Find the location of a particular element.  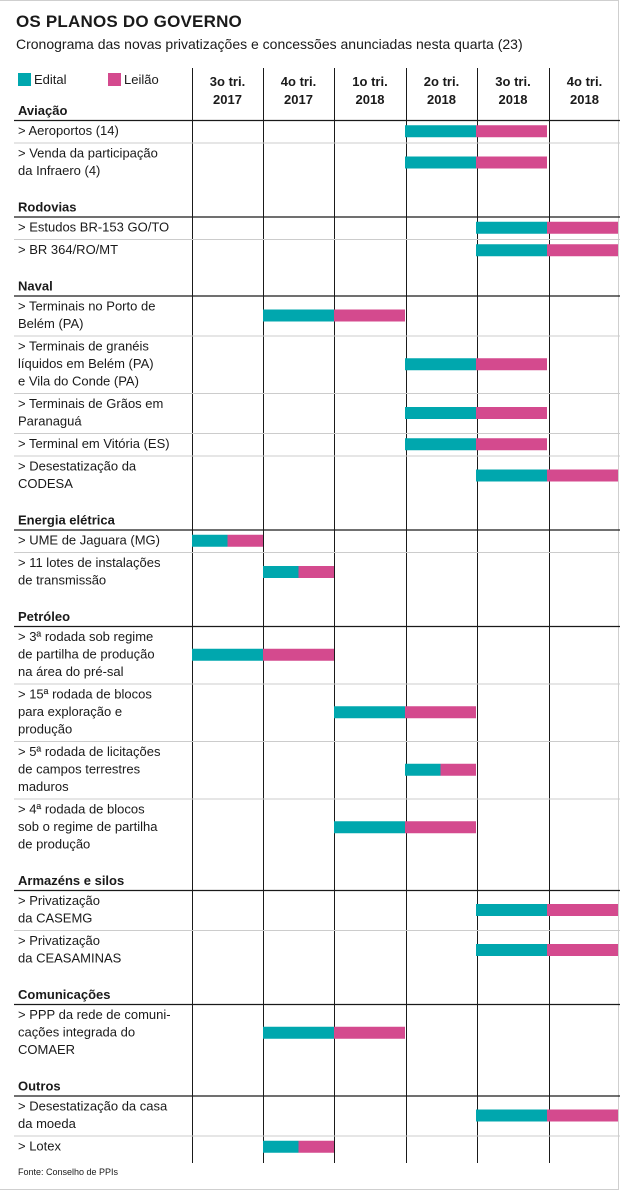

row-label: sob o regime de partilha is located at coordinates (88, 826).